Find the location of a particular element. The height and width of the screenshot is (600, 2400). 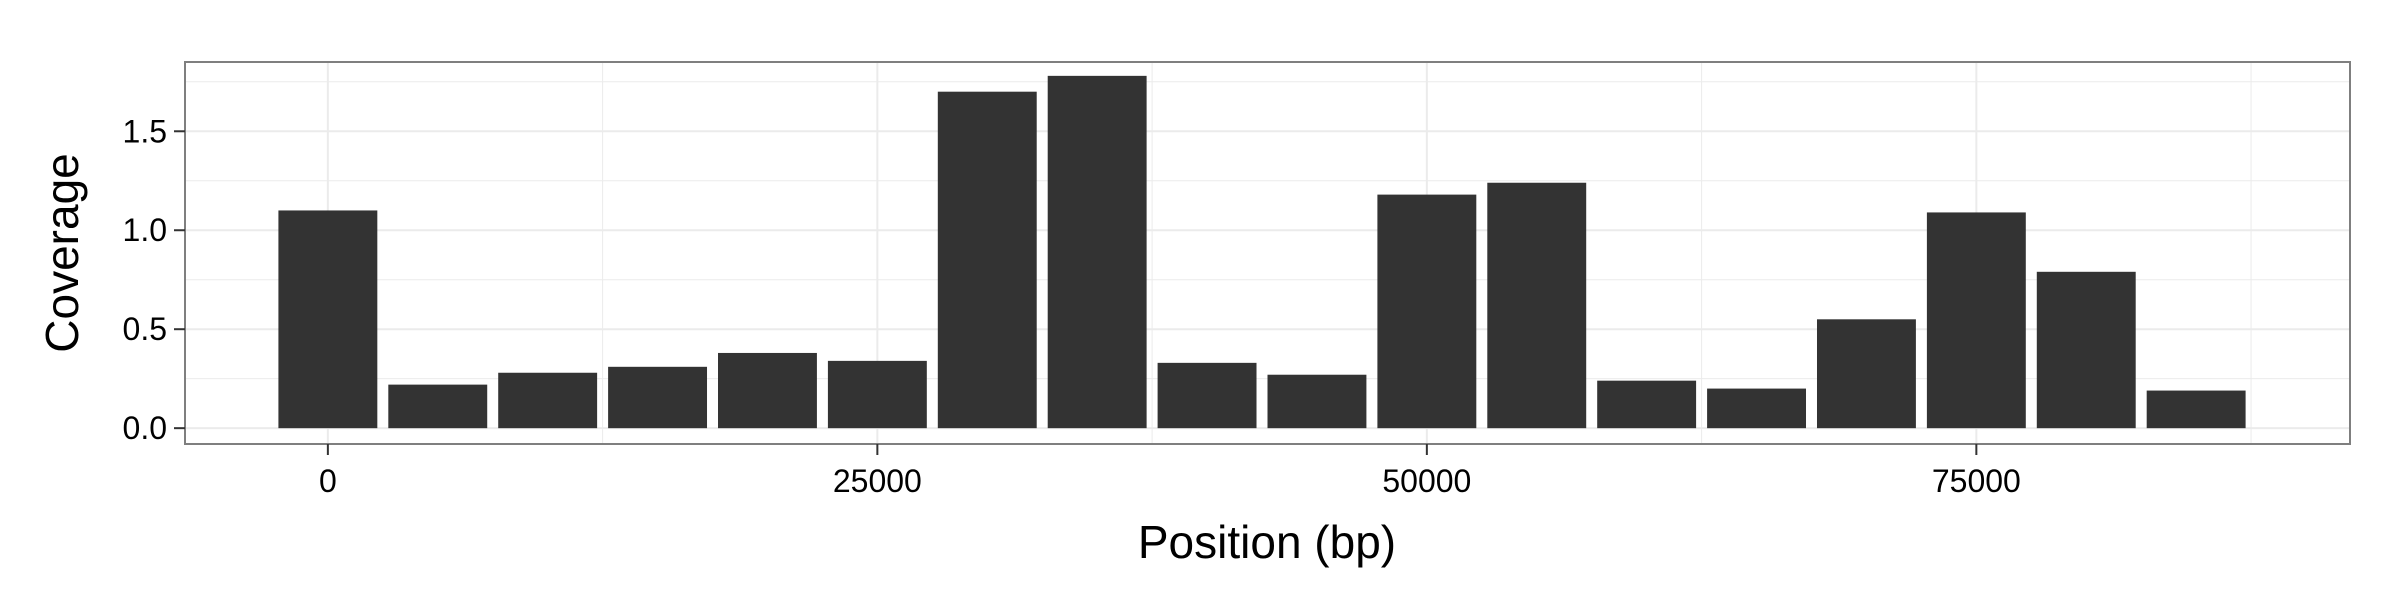

y-tick-label: 1.5 is located at coordinates (145, 131).